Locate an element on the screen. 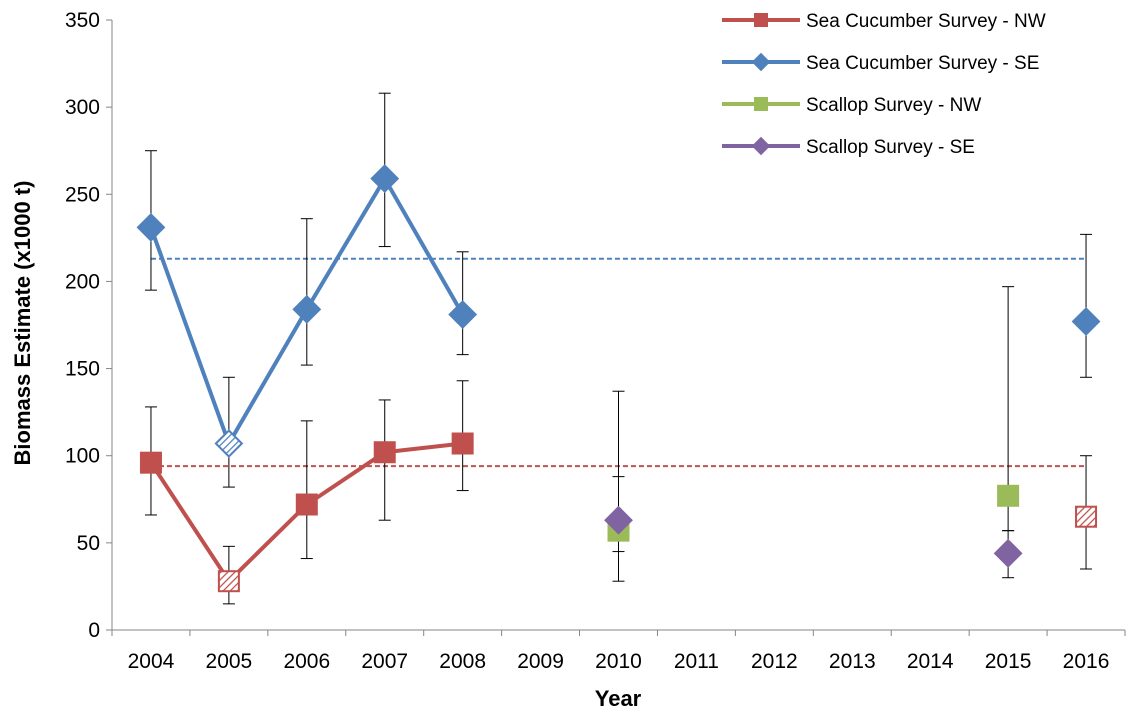 Image resolution: width=1127 pixels, height=714 pixels. x-tick-label: 2013 is located at coordinates (852, 661).